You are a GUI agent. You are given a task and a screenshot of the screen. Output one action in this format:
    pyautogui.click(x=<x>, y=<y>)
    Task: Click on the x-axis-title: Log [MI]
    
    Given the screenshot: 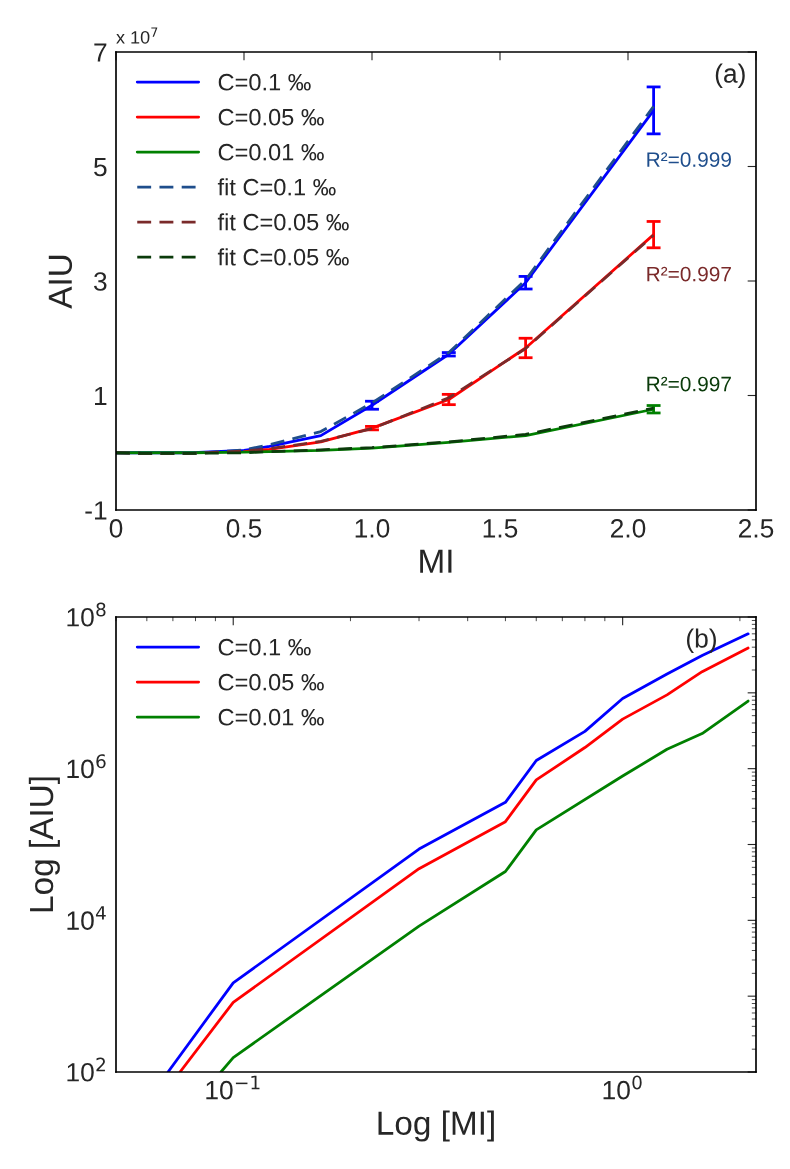 What is the action you would take?
    pyautogui.click(x=436, y=1126)
    